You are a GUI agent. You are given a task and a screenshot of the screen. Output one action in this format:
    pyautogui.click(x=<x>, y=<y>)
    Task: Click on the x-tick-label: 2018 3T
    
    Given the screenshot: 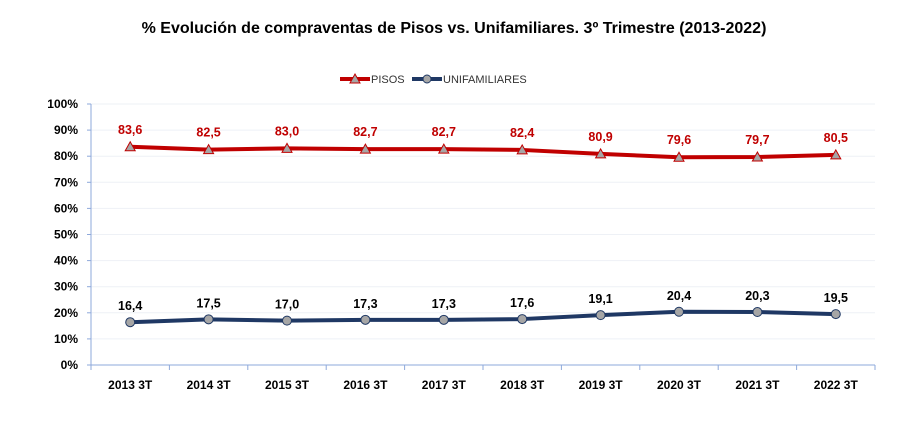 What is the action you would take?
    pyautogui.click(x=522, y=385)
    